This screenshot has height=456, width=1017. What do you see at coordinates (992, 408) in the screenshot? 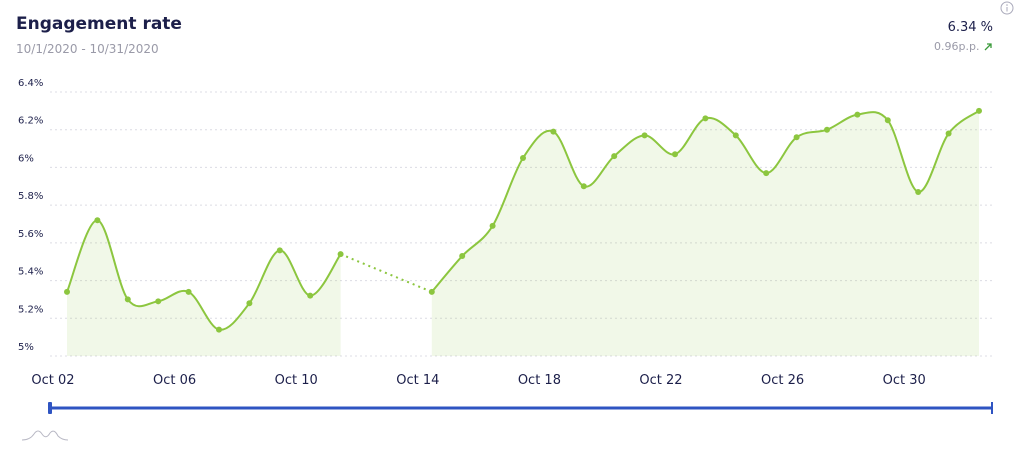
I see `scroll-handle-right` at bounding box center [992, 408].